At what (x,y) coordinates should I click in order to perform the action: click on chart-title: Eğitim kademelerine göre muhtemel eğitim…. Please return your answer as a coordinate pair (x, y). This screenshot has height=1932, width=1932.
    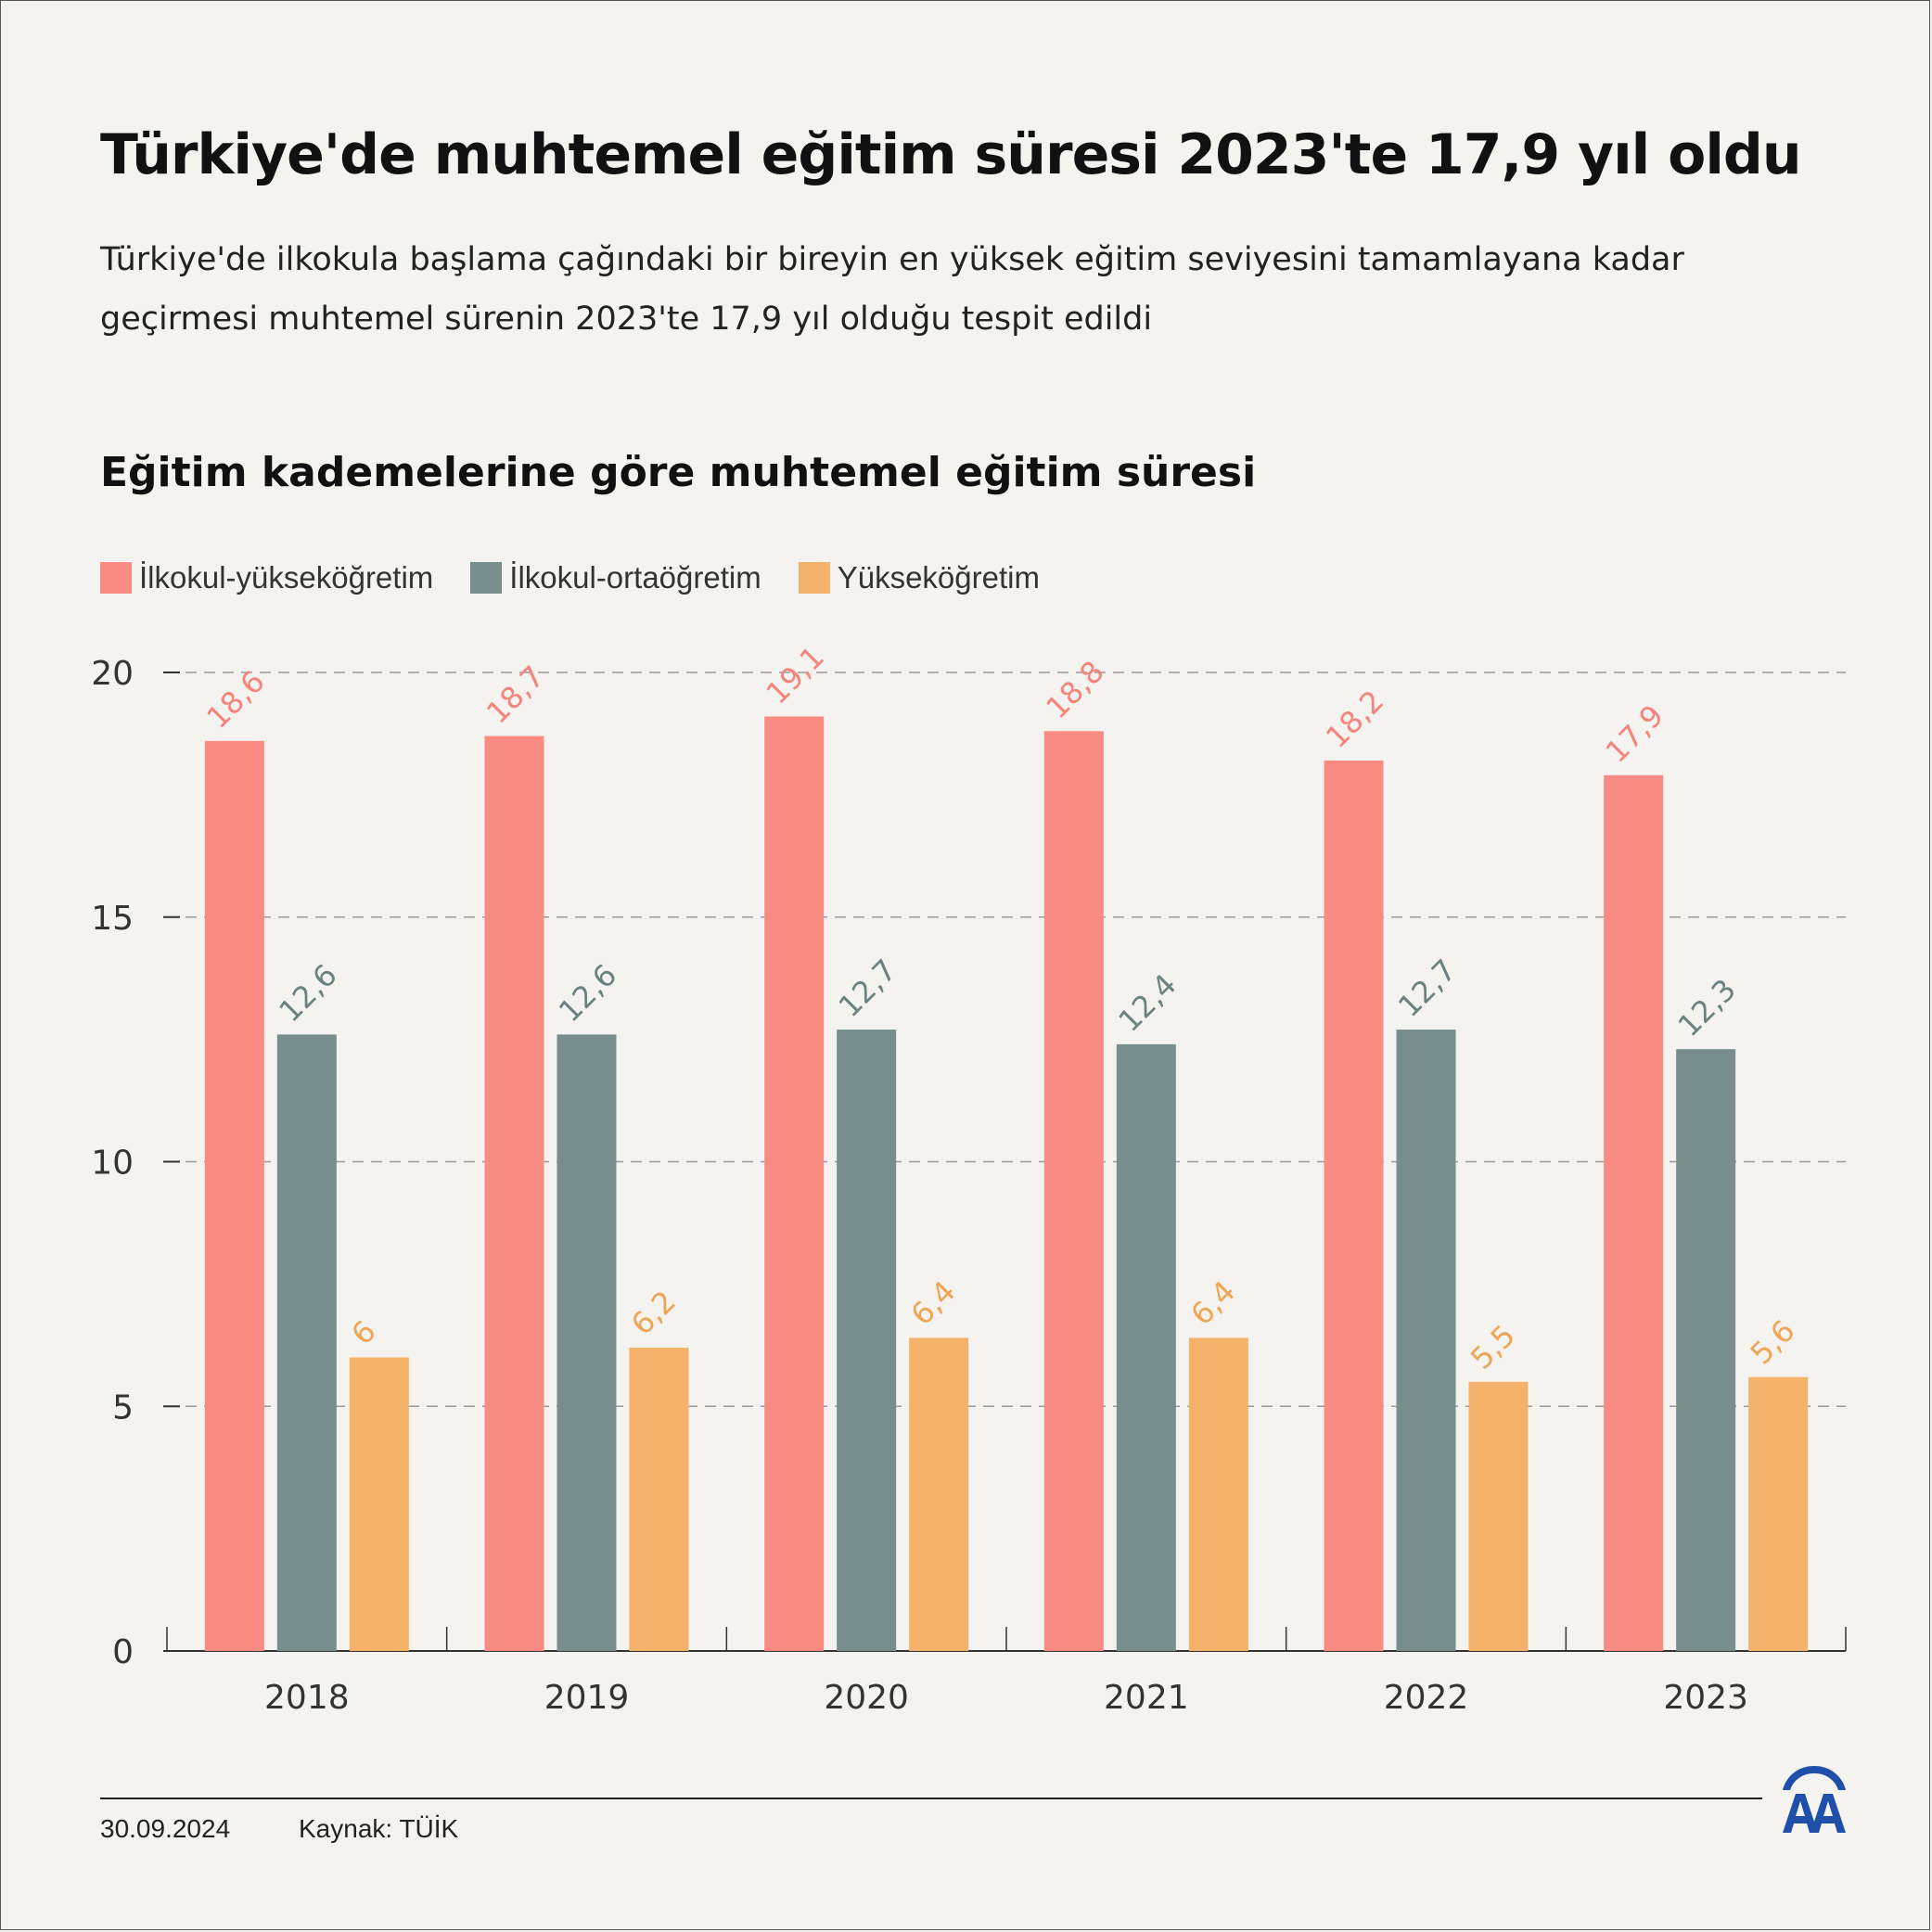
    Looking at the image, I should click on (678, 472).